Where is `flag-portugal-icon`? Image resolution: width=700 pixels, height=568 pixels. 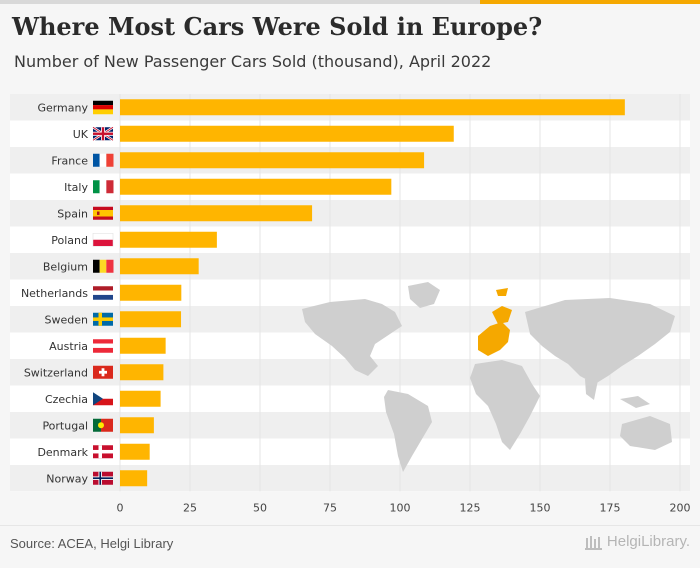
flag-portugal-icon is located at coordinates (103, 425).